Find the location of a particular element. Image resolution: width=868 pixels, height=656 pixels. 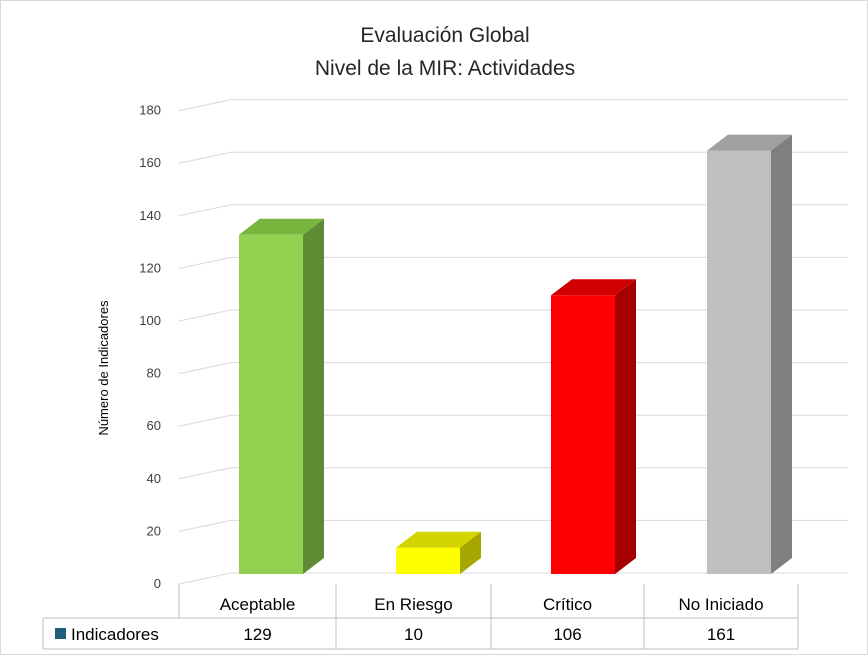

y-tick-label: 60 is located at coordinates (154, 425).